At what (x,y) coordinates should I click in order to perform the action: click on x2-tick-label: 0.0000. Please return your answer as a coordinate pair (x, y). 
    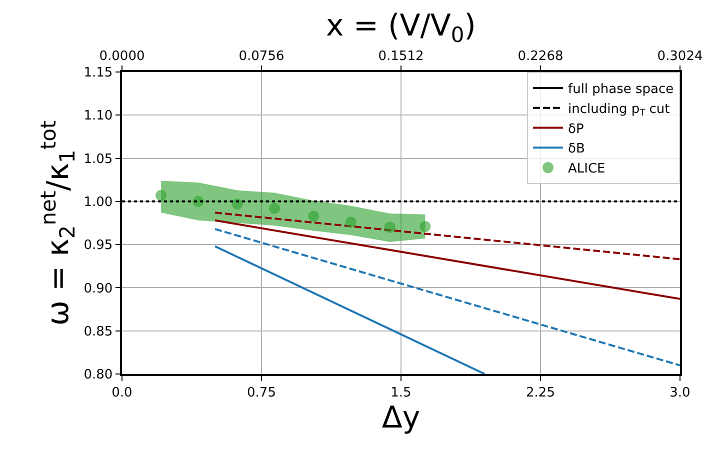
    Looking at the image, I should click on (122, 56).